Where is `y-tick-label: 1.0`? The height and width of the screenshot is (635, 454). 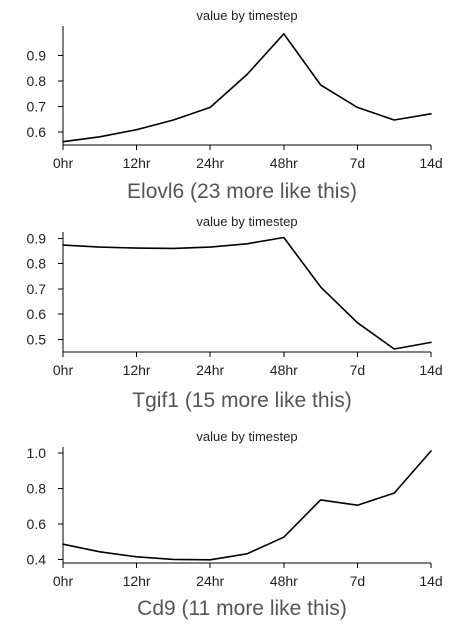 y-tick-label: 1.0 is located at coordinates (37, 453).